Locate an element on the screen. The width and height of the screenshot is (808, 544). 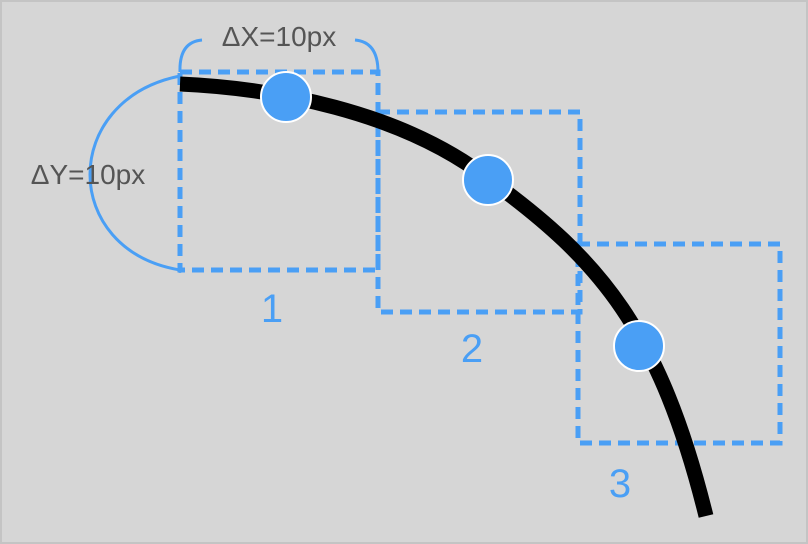
dy-brace-end-dot is located at coordinates (180, 270).